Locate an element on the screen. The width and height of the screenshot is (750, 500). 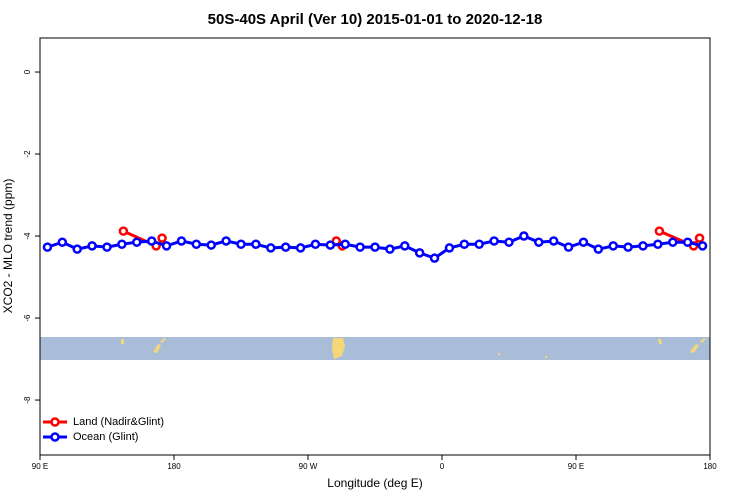
legend-label: Ocean (Glint) is located at coordinates (105, 437).